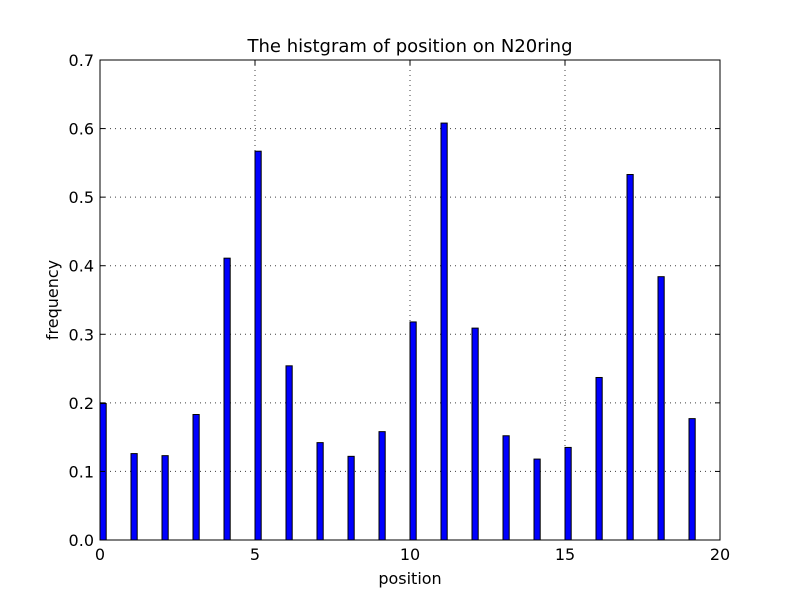 Image resolution: width=800 pixels, height=600 pixels. Describe the element at coordinates (410, 554) in the screenshot. I see `x-tick-label: 10` at that location.